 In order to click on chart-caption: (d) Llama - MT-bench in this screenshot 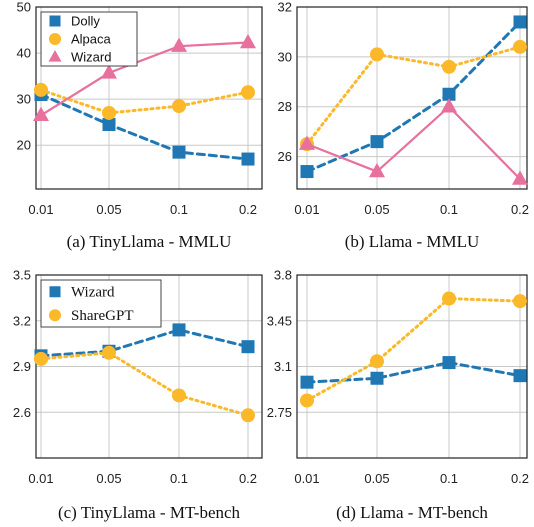, I will do `click(412, 512)`.